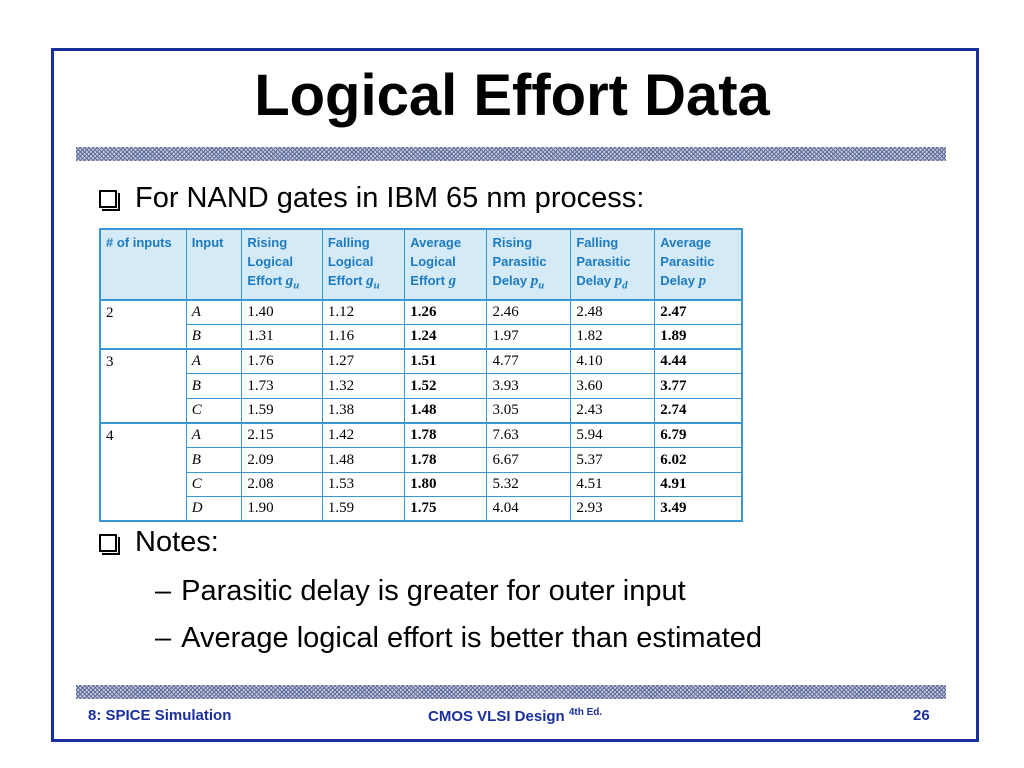  What do you see at coordinates (282, 311) in the screenshot?
I see `value-cell: 1.40` at bounding box center [282, 311].